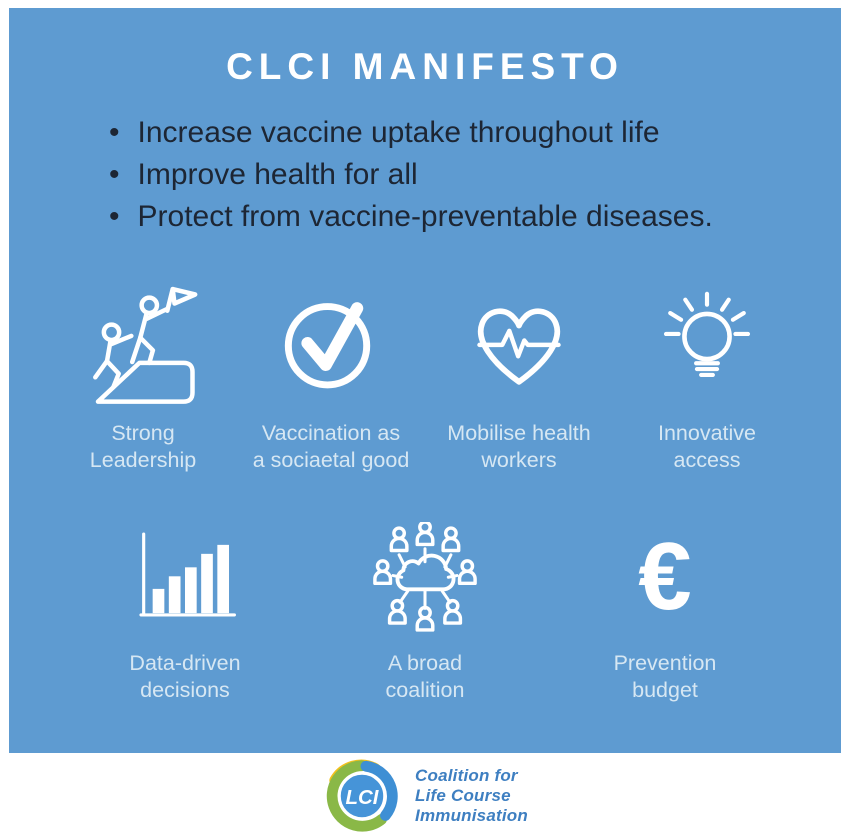 The height and width of the screenshot is (838, 850). What do you see at coordinates (143, 344) in the screenshot?
I see `leadership-climb-icon` at bounding box center [143, 344].